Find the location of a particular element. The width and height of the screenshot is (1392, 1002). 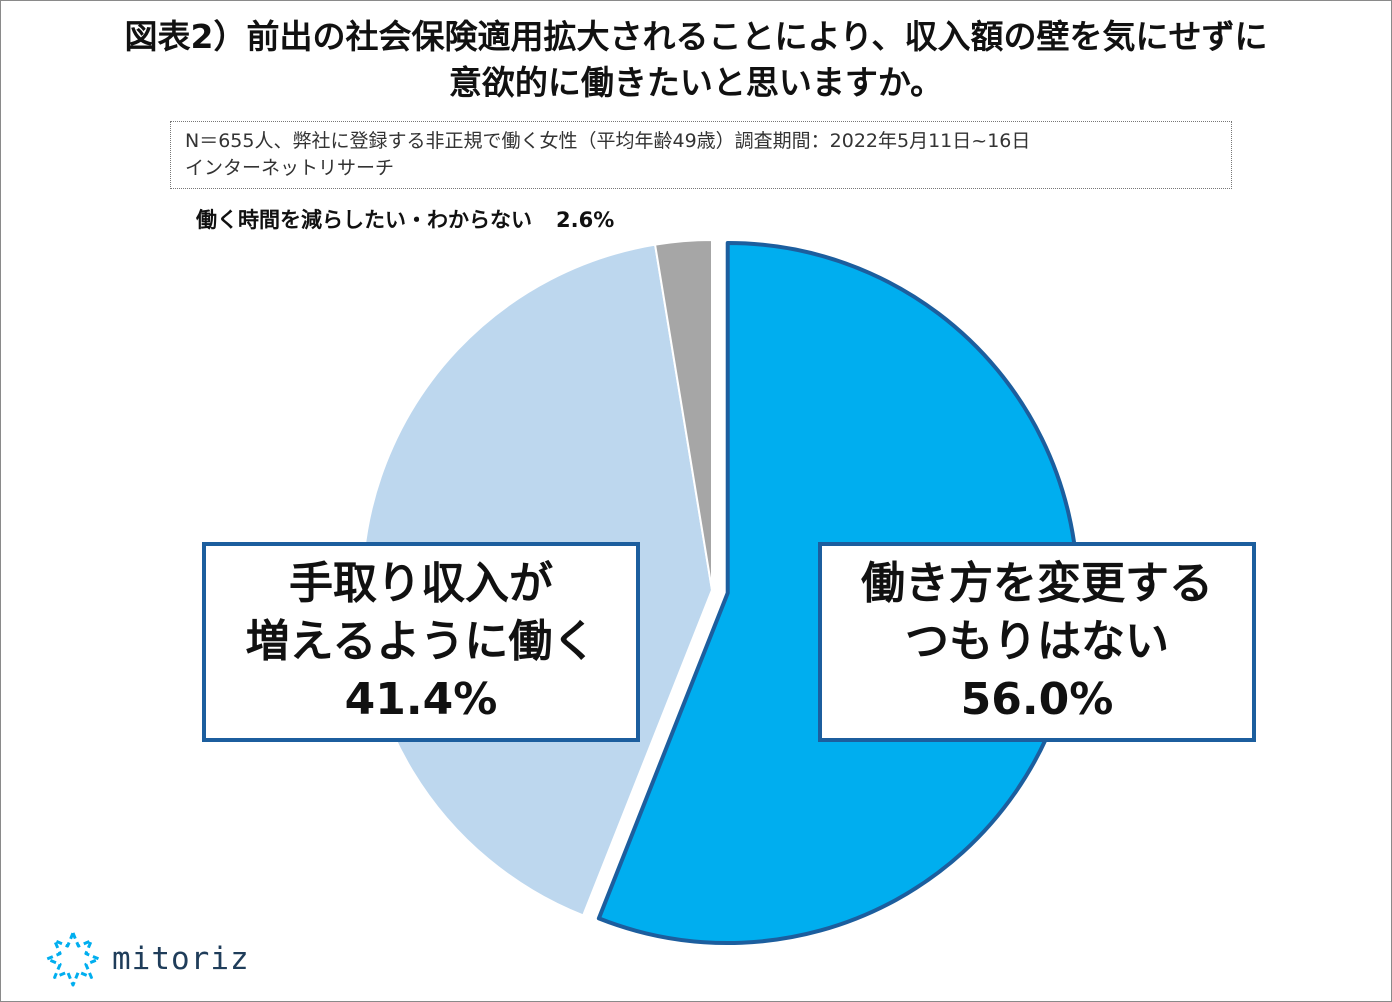

slice-label-other-text: 働く時間を減らしたい・わからない is located at coordinates (364, 220).